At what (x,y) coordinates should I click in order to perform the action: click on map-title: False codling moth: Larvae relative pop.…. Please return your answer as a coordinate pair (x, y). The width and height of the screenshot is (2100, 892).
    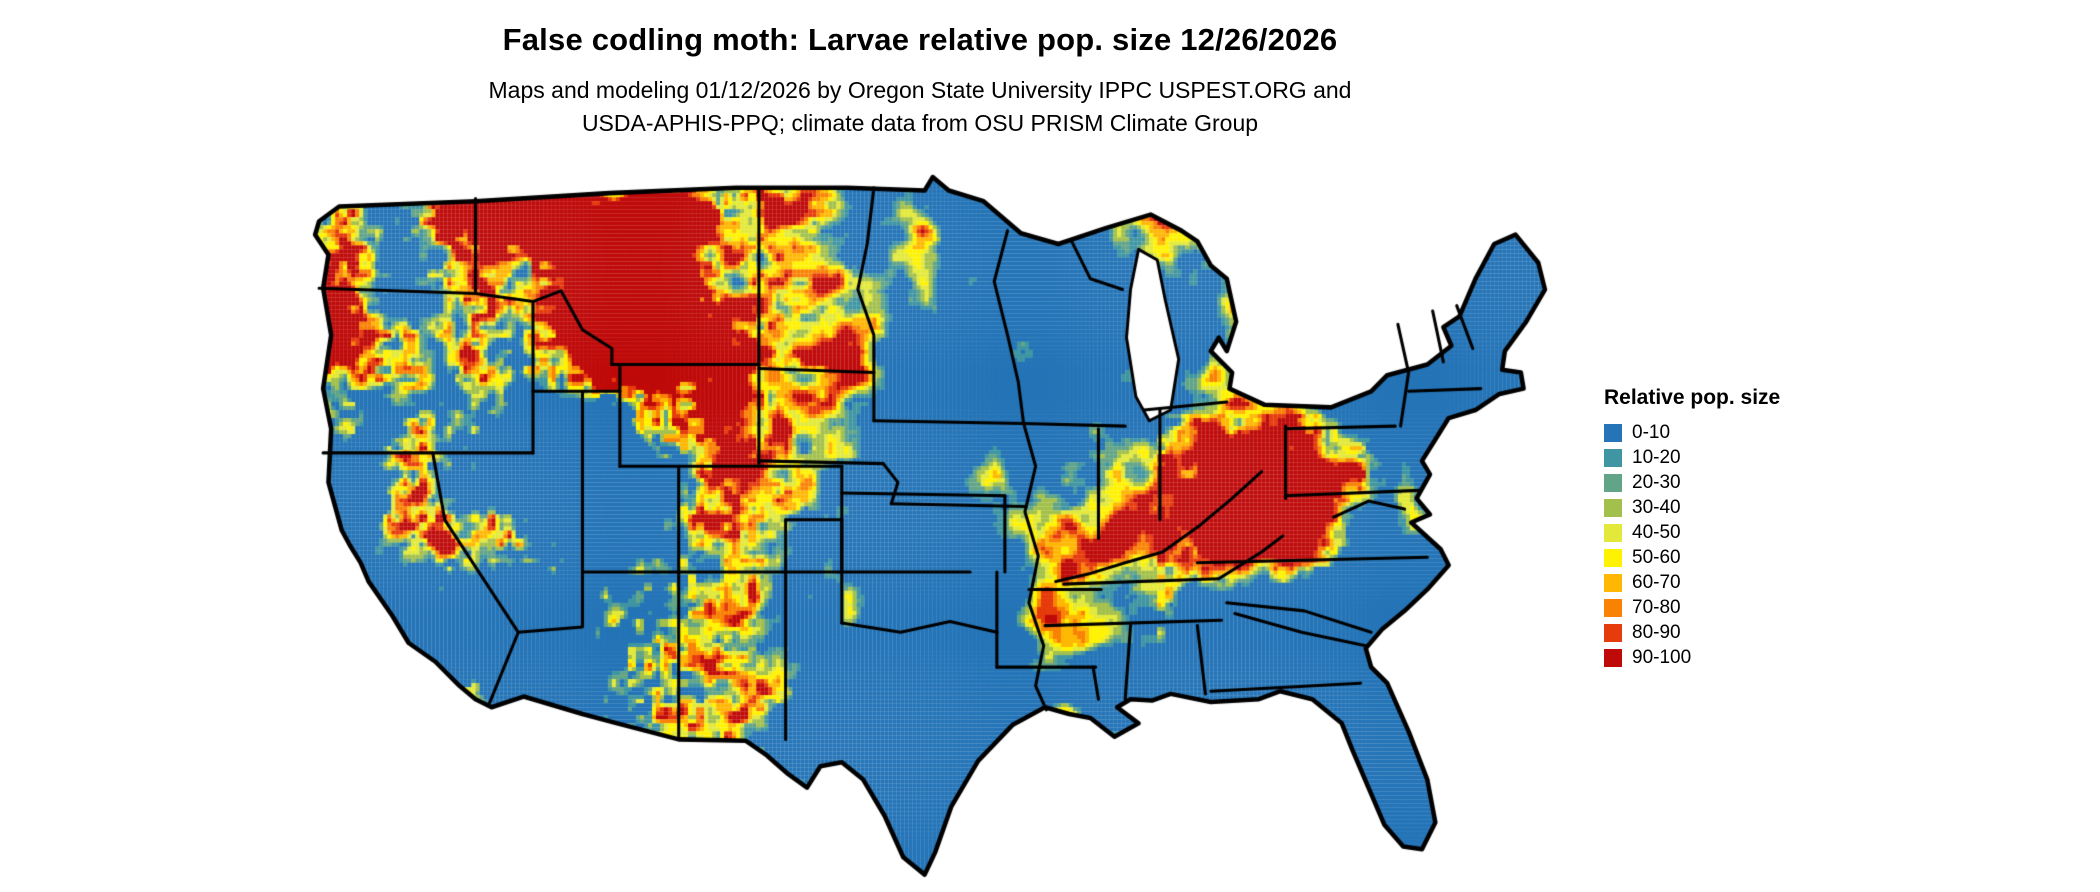
    Looking at the image, I should click on (920, 39).